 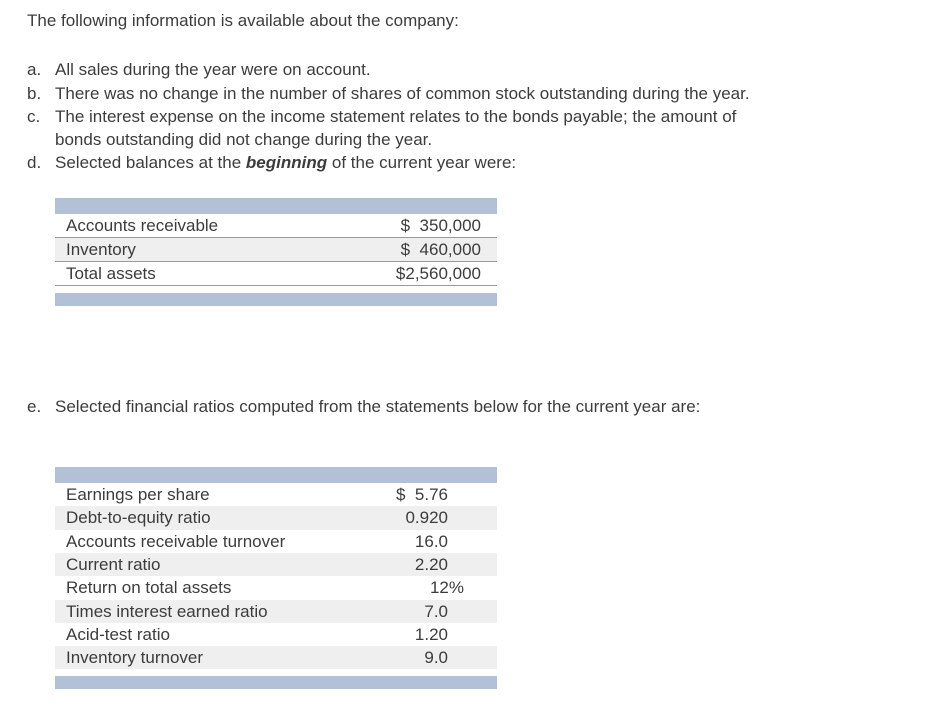 What do you see at coordinates (34, 93) in the screenshot?
I see `item-letter: b.` at bounding box center [34, 93].